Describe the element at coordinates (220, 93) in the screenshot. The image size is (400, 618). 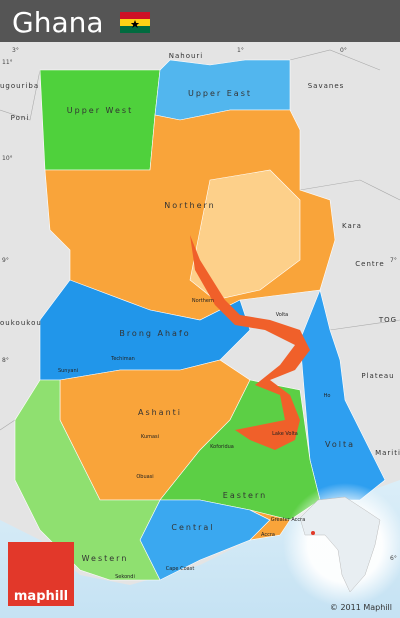
I see `region-label: Upper East` at that location.